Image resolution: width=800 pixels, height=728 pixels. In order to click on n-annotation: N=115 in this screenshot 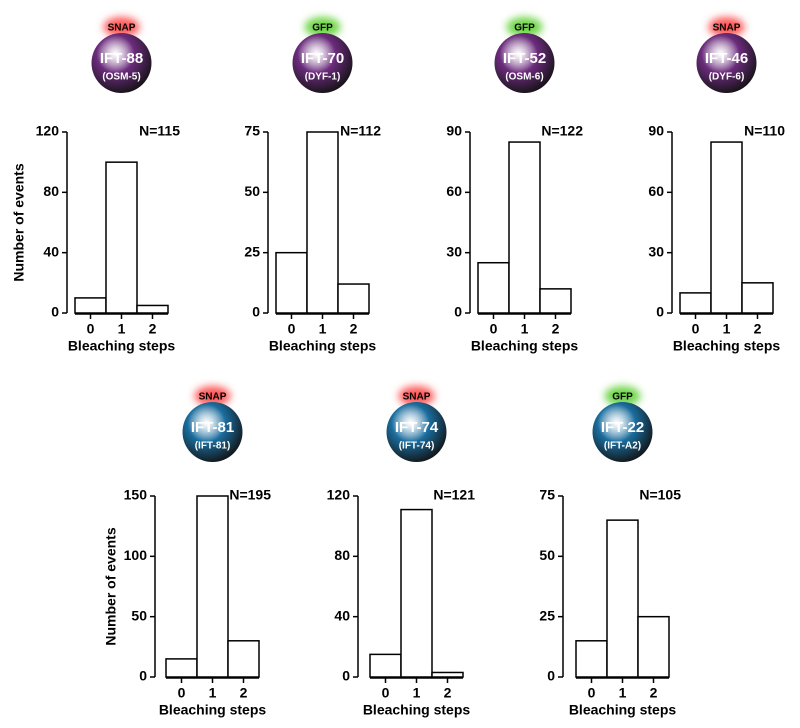, I will do `click(159, 131)`.